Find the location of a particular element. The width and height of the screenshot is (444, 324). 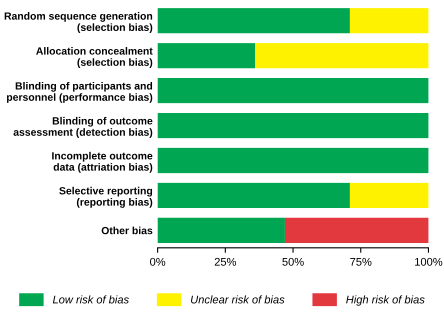

y-tick-label: Incomplete outcome data (attriation bias) is located at coordinates (102, 162).